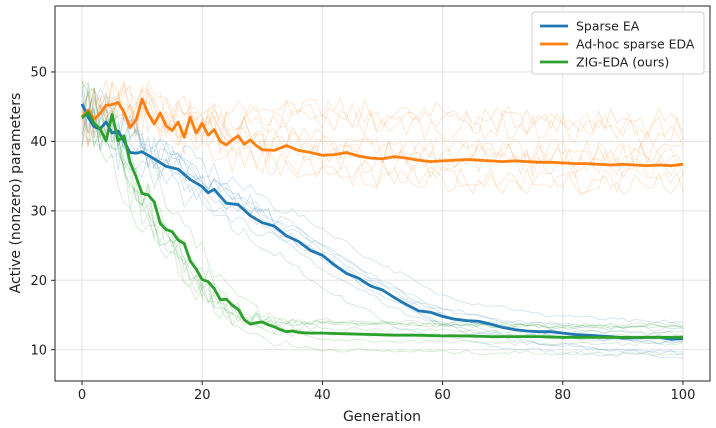 The width and height of the screenshot is (716, 428). Describe the element at coordinates (38, 211) in the screenshot. I see `y-tick-label: 30` at that location.